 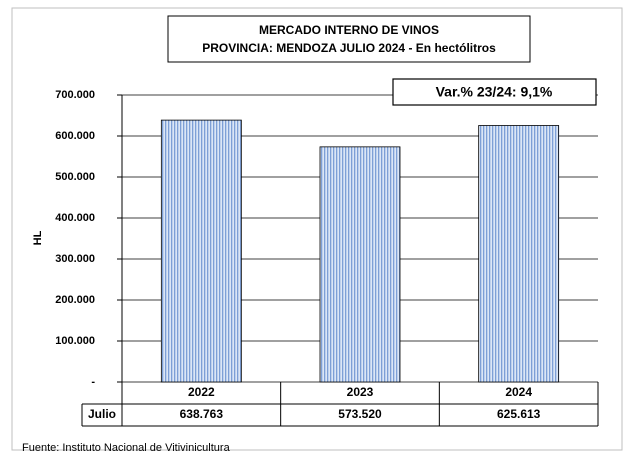 What do you see at coordinates (519, 414) in the screenshot?
I see `data-label: 625.613` at bounding box center [519, 414].